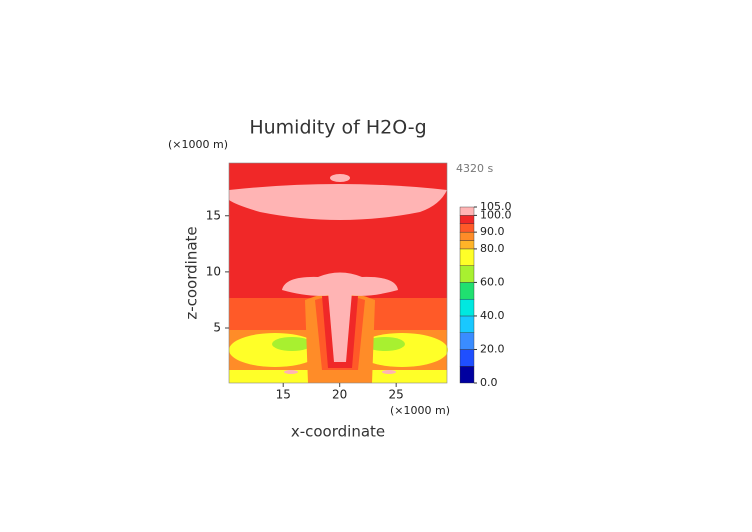 This screenshot has height=532, width=752. I want to click on plot-frame, so click(338, 273).